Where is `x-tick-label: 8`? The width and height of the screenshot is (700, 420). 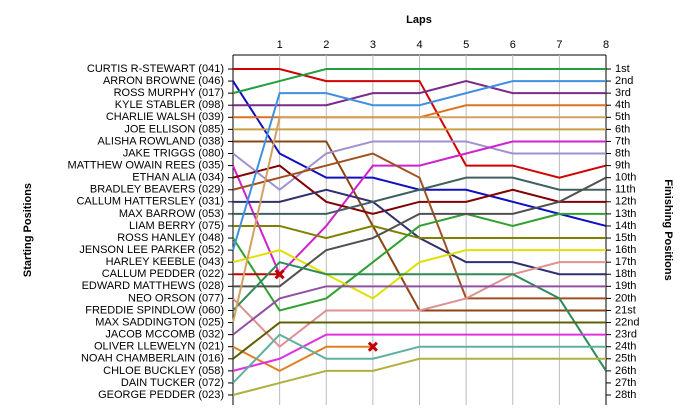
x-tick-label: 8 is located at coordinates (606, 45).